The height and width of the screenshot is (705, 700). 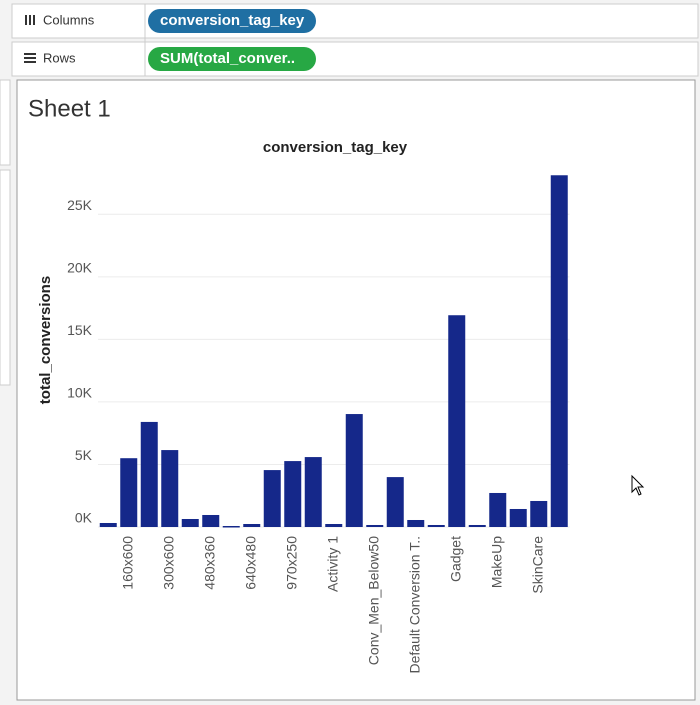 I want to click on sheet-title: Sheet 1, so click(x=69, y=108).